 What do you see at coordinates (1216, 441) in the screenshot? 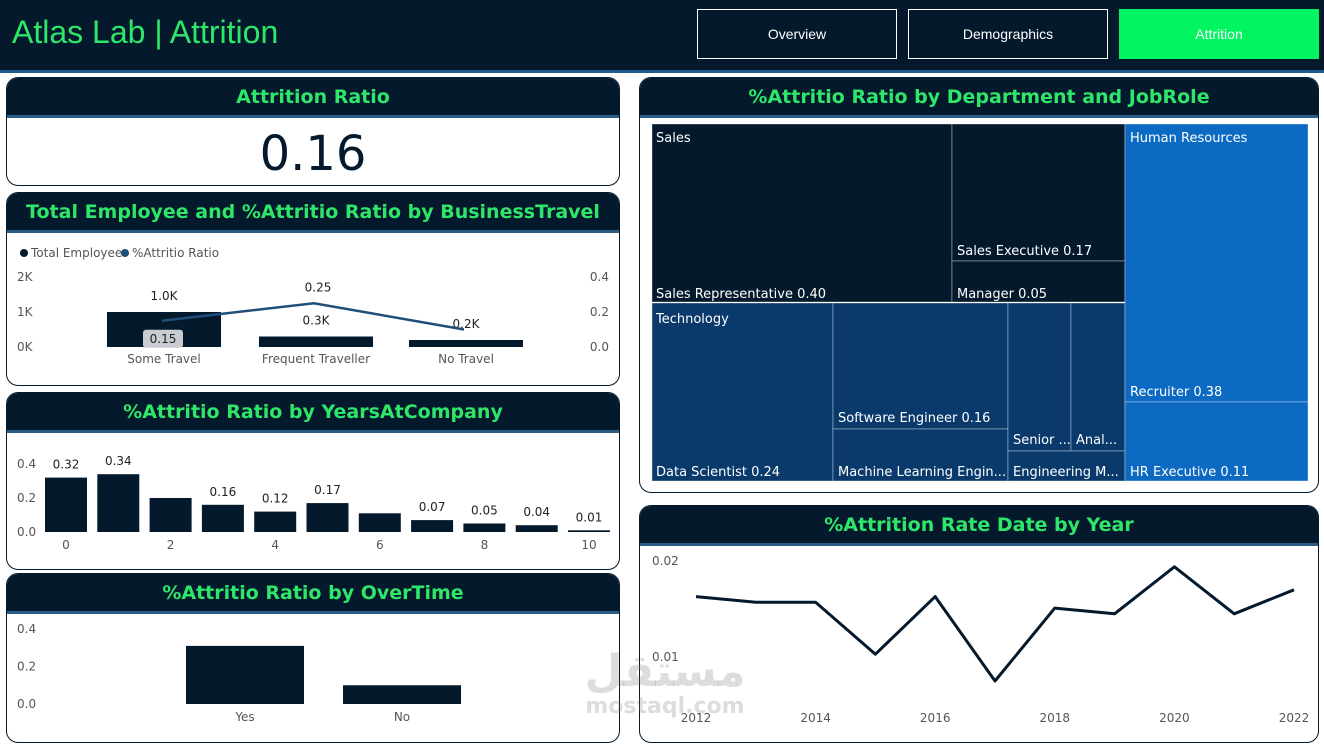
I see `tile-hr-executive` at bounding box center [1216, 441].